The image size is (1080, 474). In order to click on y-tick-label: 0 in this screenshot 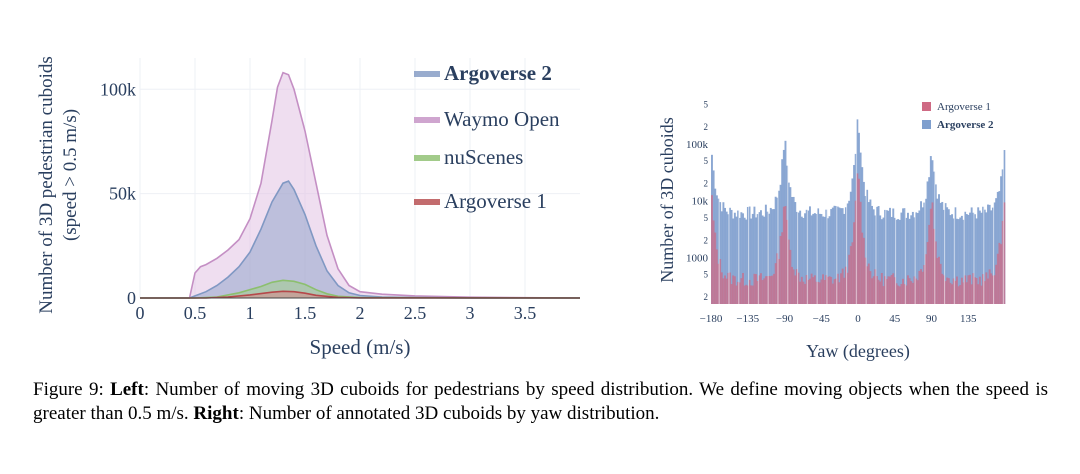, I will do `click(131, 298)`.